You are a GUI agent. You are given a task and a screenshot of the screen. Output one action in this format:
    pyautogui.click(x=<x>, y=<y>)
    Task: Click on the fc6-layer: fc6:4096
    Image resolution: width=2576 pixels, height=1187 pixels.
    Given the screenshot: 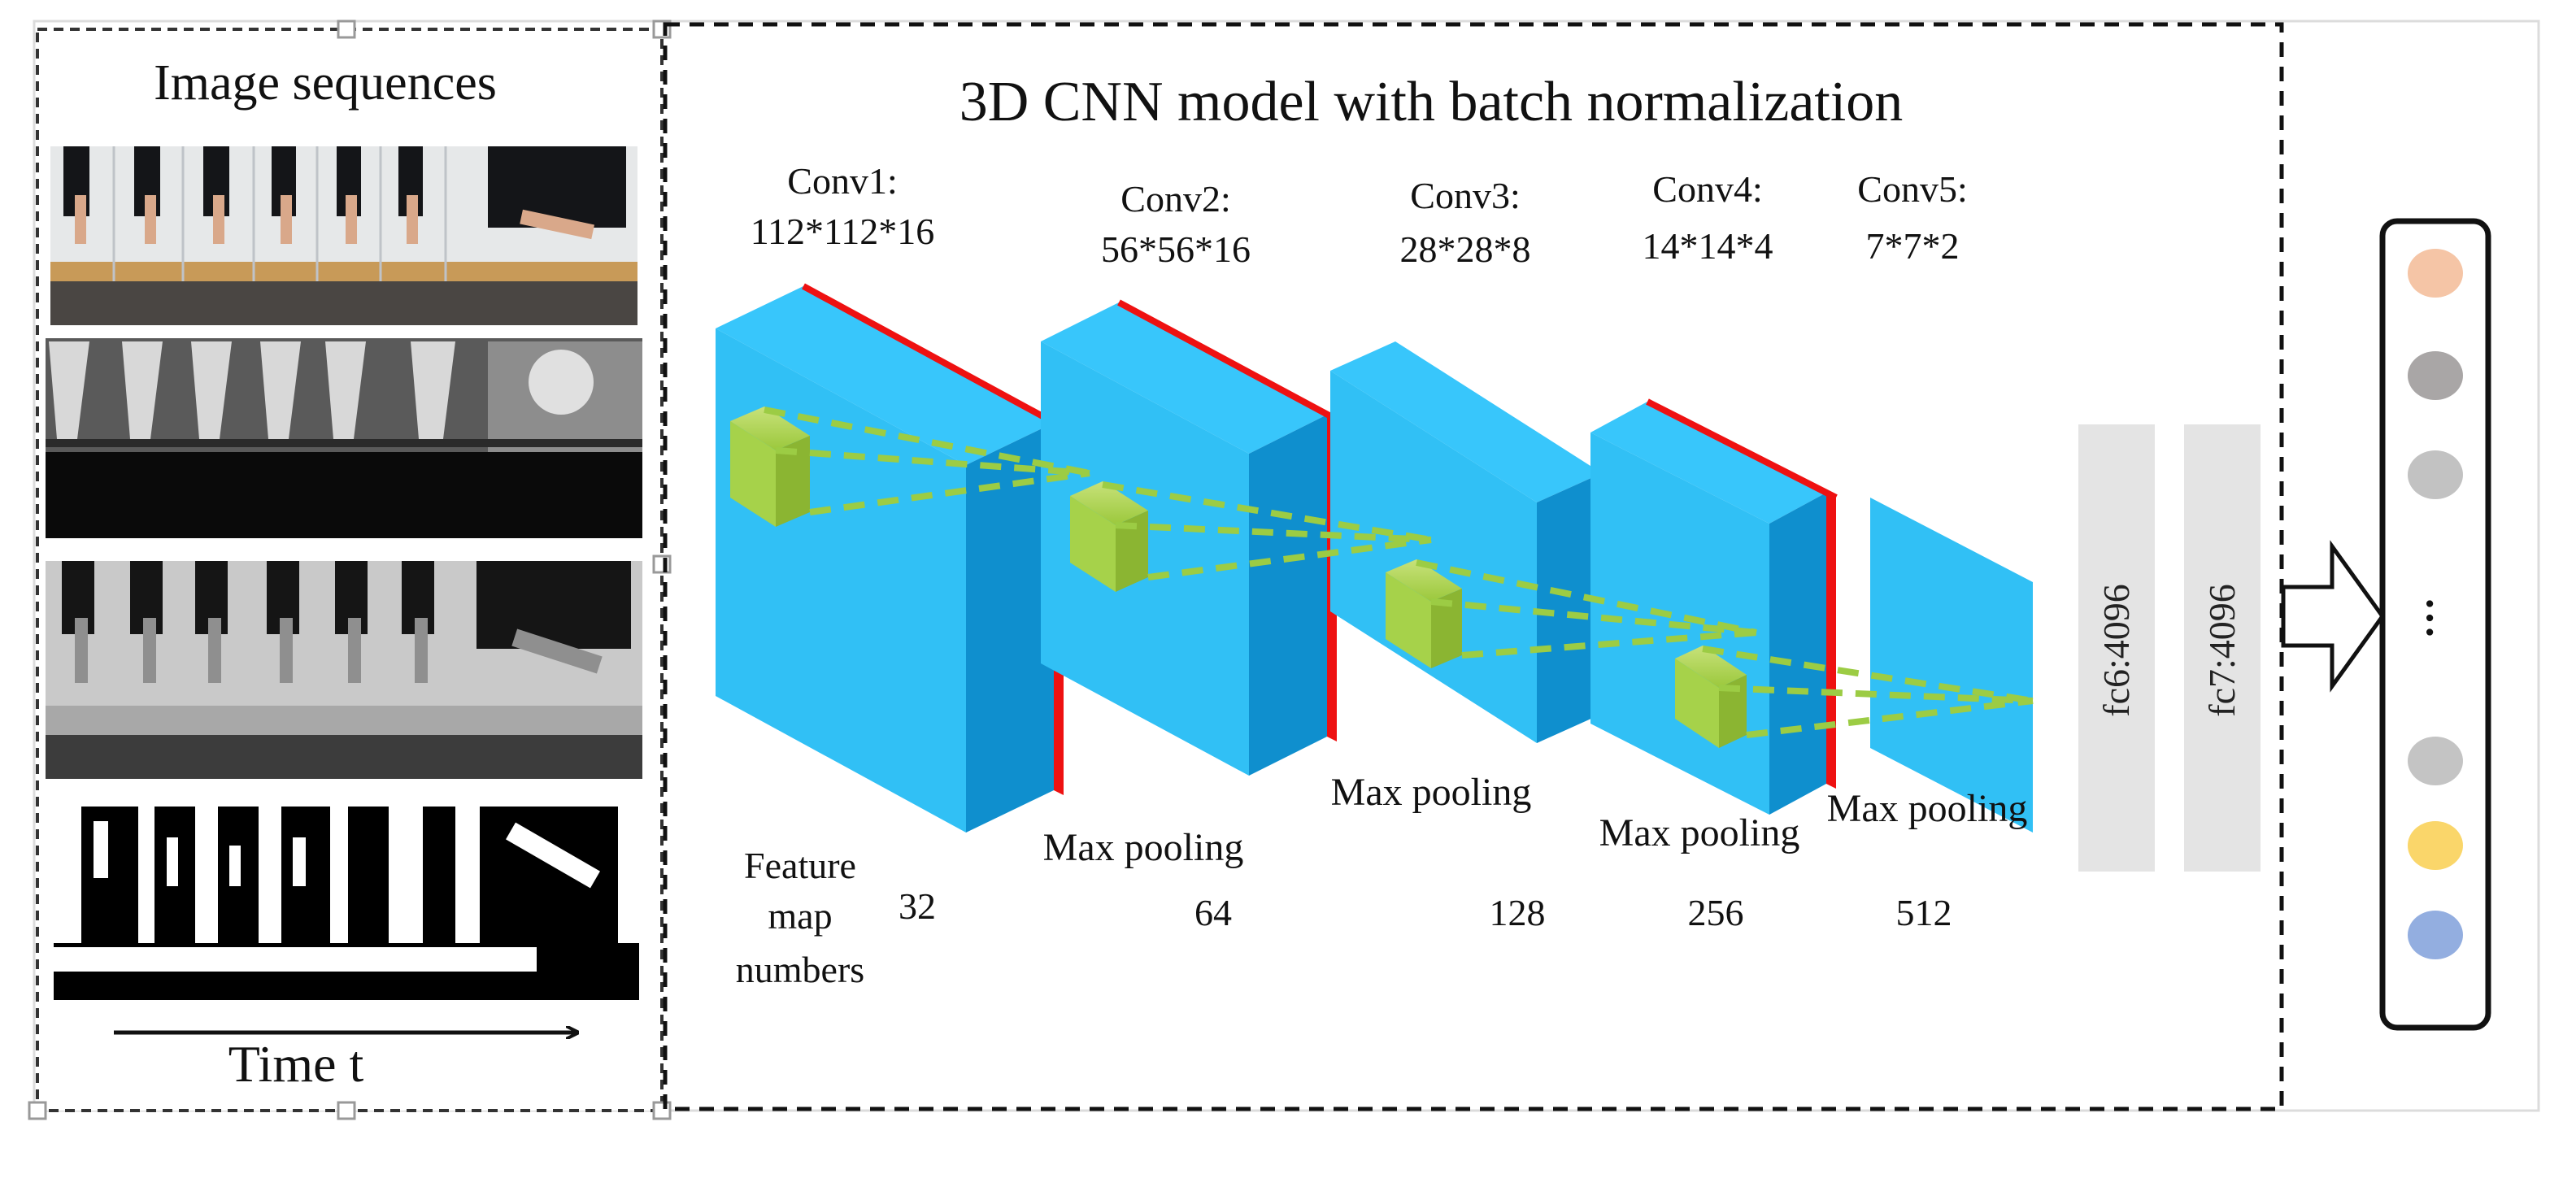 What is the action you would take?
    pyautogui.click(x=2116, y=648)
    